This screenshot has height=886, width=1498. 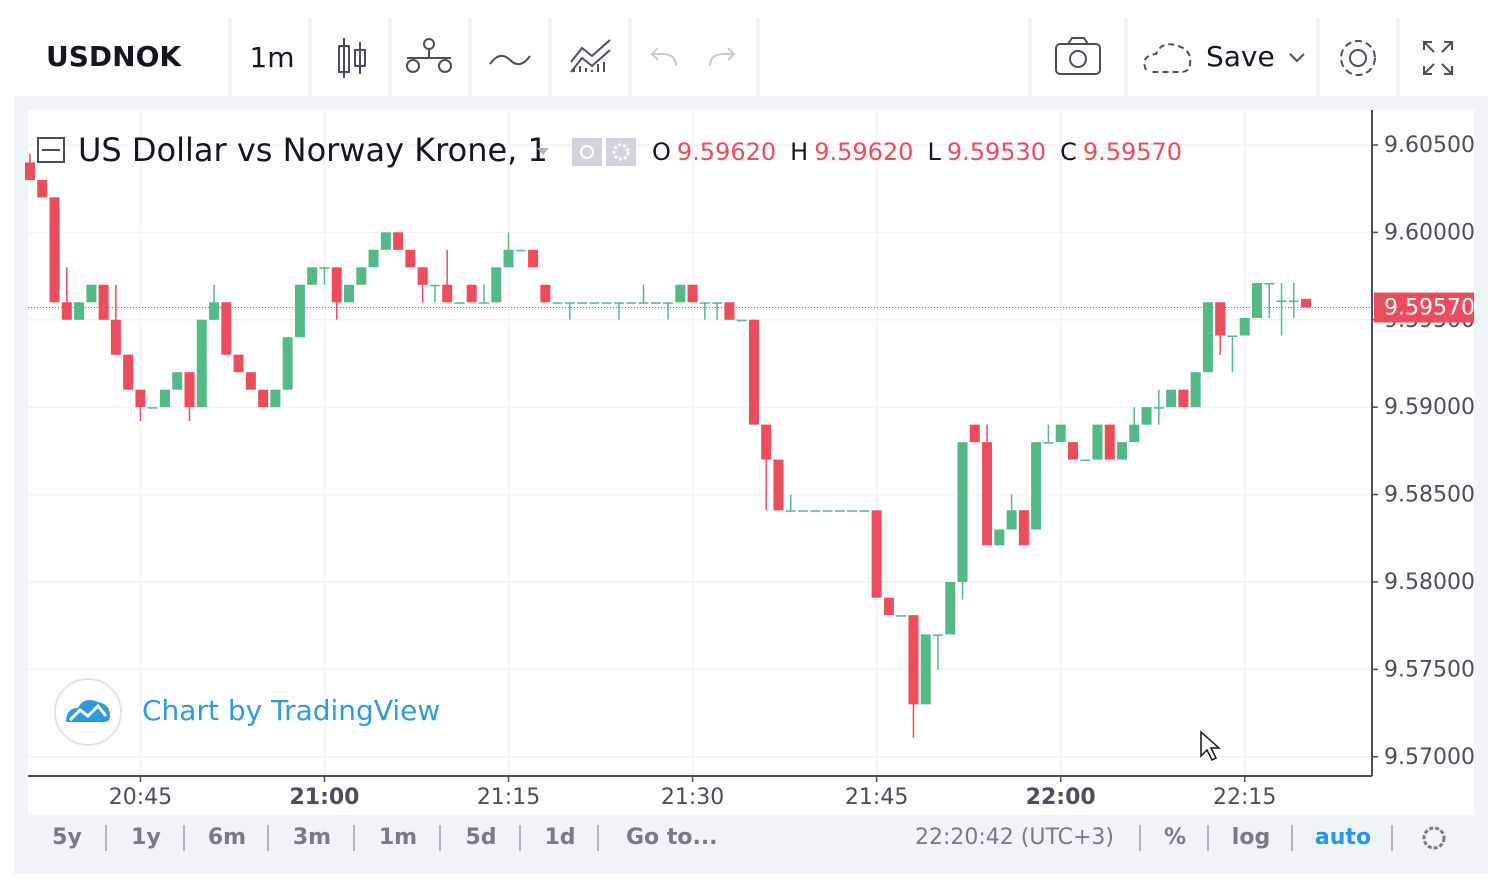 I want to click on toolbar: USDNOK 1m Save, so click(x=751, y=57).